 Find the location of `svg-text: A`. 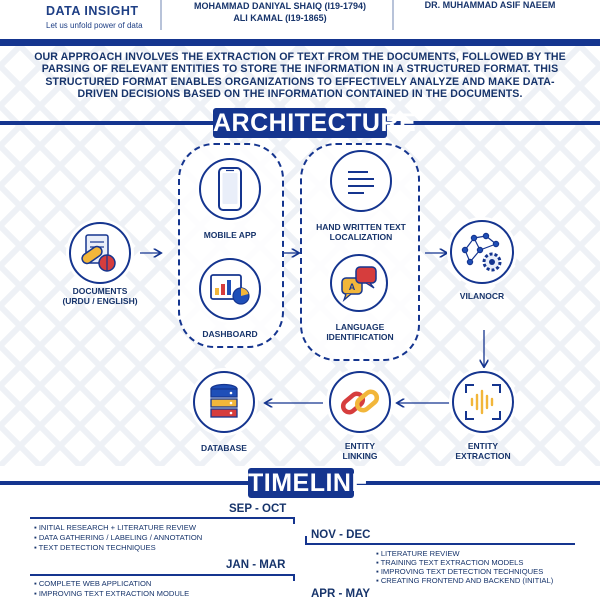

svg-text: A is located at coordinates (352, 287).